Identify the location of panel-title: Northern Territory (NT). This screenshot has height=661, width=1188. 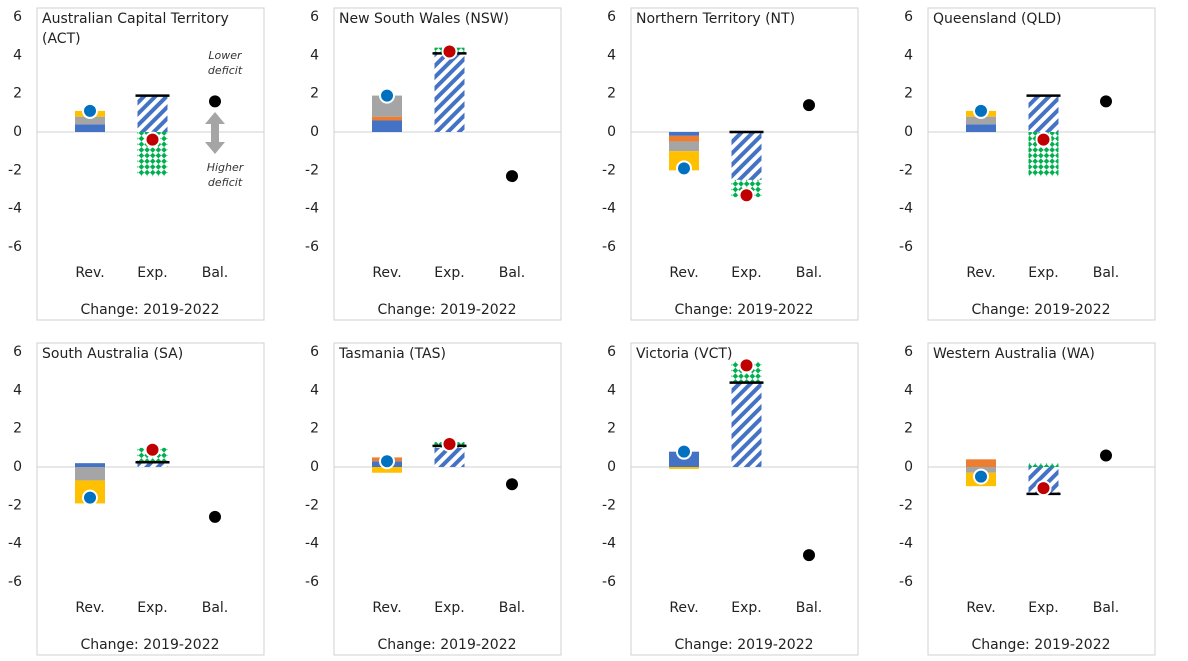
(716, 19).